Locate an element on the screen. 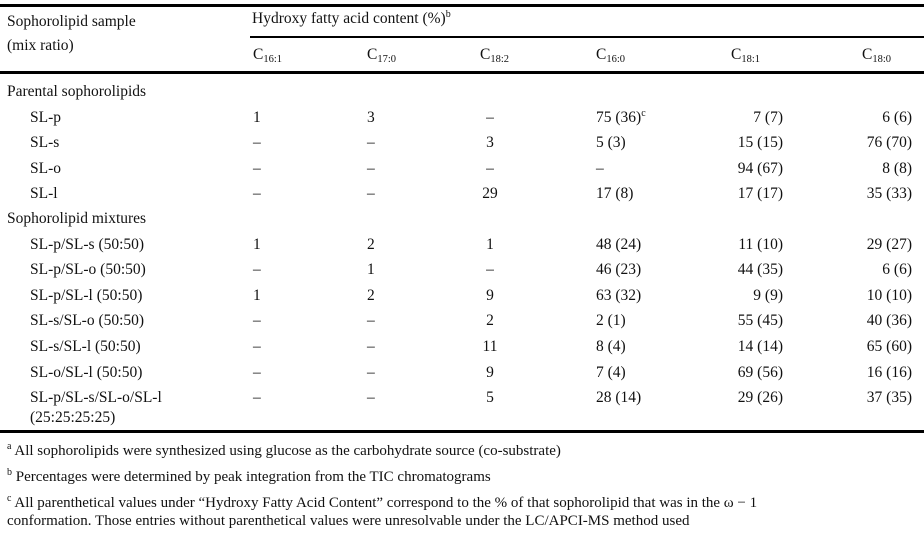 This screenshot has width=924, height=549. cell-value: 28 (14) is located at coordinates (619, 398).